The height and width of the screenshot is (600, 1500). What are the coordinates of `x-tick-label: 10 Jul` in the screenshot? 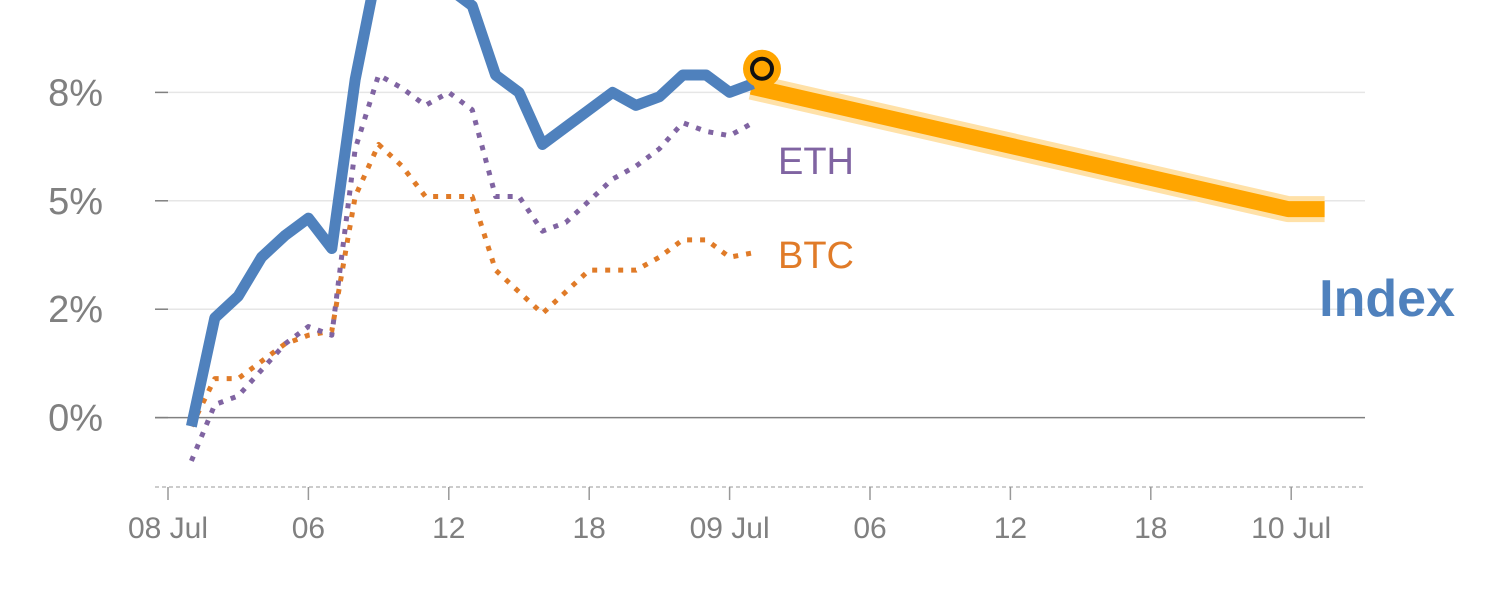 It's located at (1291, 528).